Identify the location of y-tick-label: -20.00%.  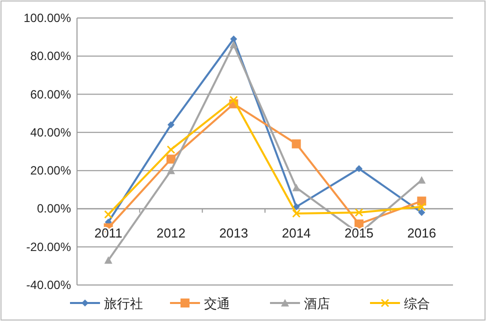
(49, 247).